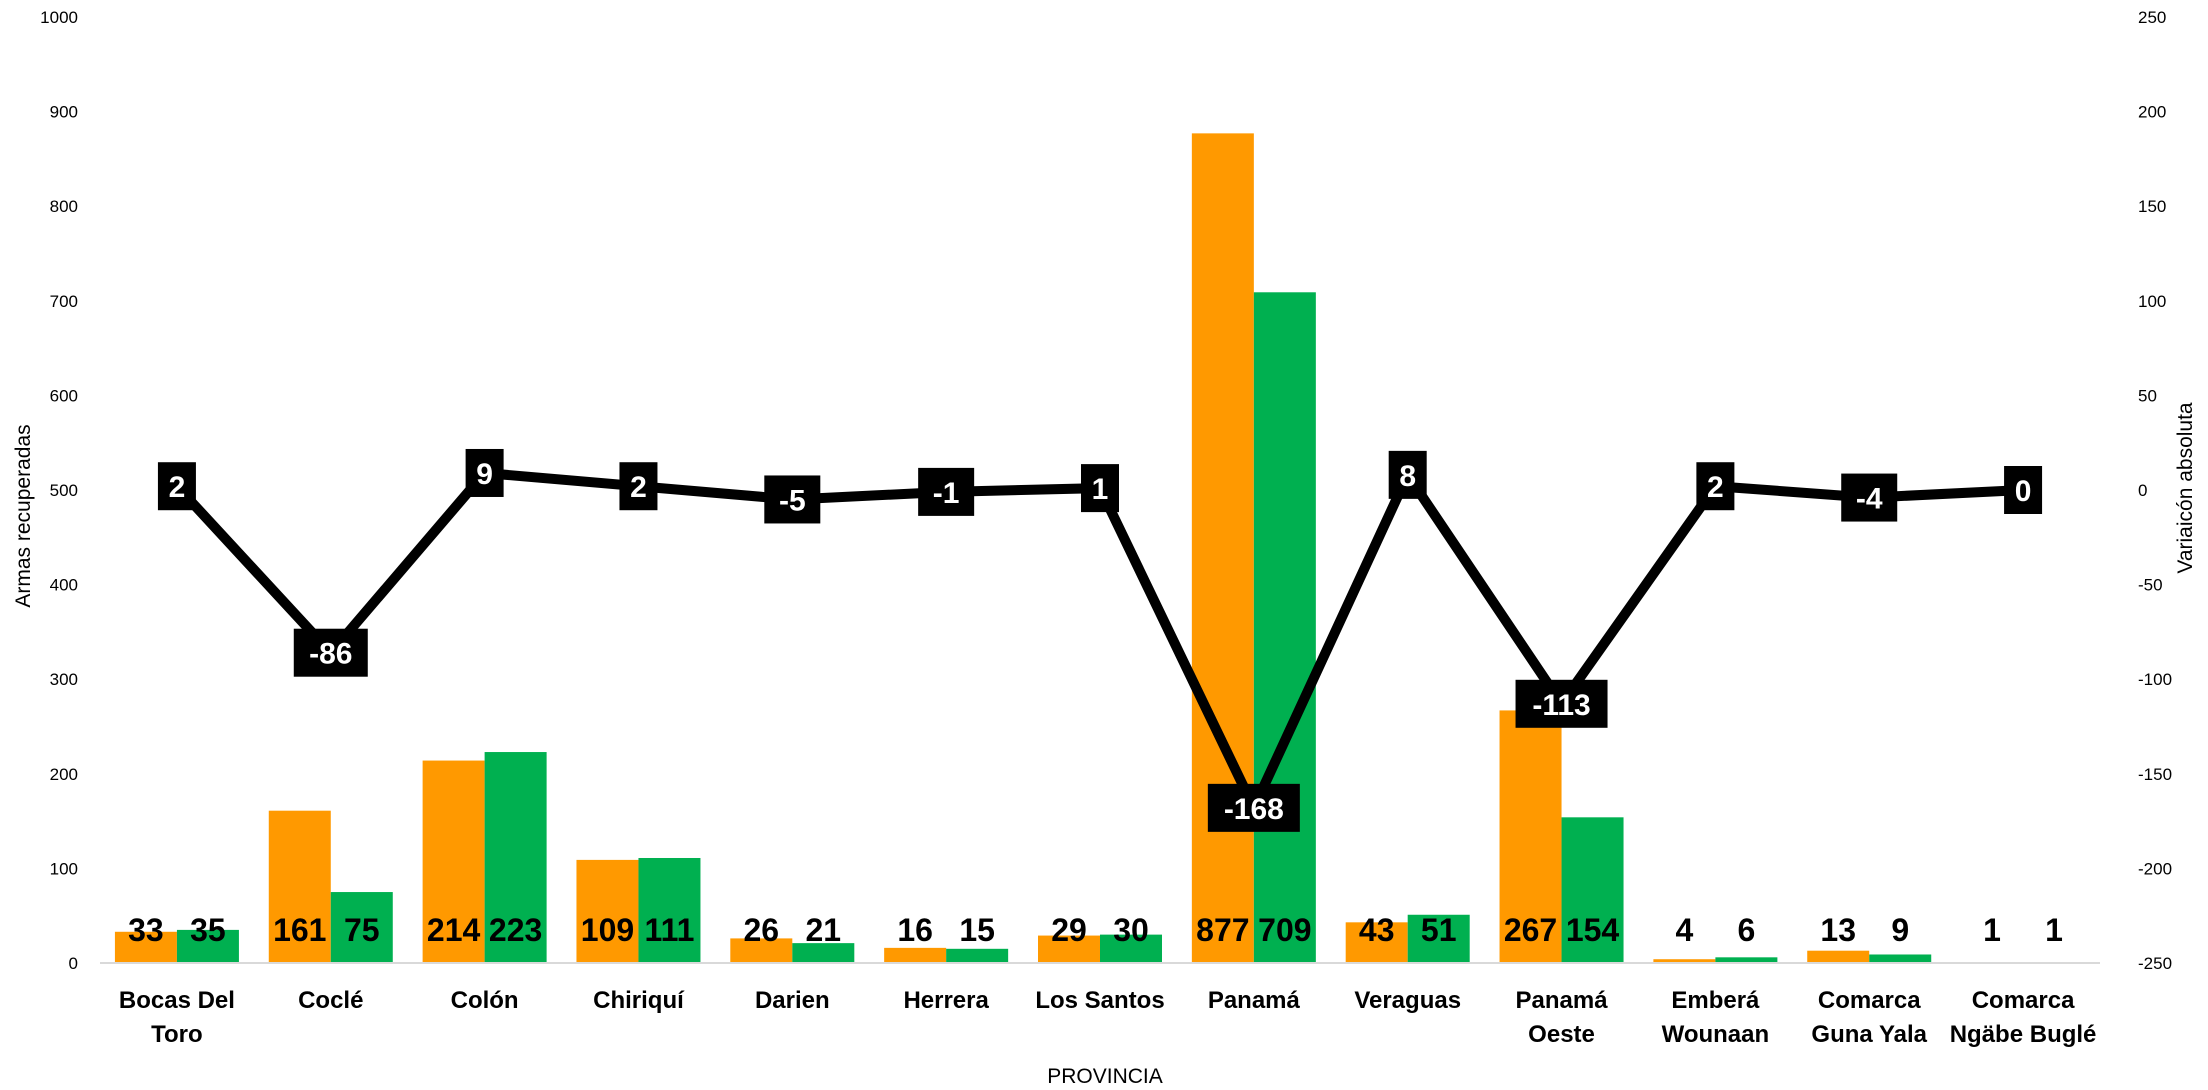 This screenshot has width=2208, height=1090. What do you see at coordinates (515, 930) in the screenshot?
I see `bar-data-label: 223` at bounding box center [515, 930].